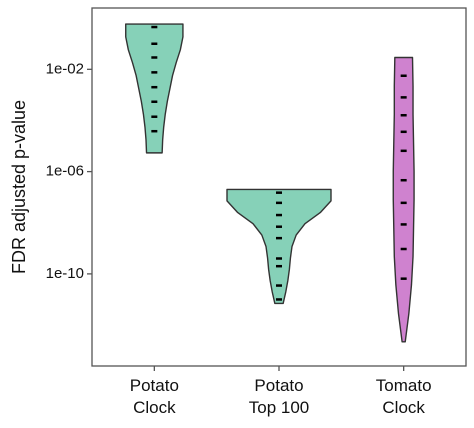 This screenshot has height=428, width=474. What do you see at coordinates (279, 396) in the screenshot?
I see `x-tick-label: Potato Top 100` at bounding box center [279, 396].